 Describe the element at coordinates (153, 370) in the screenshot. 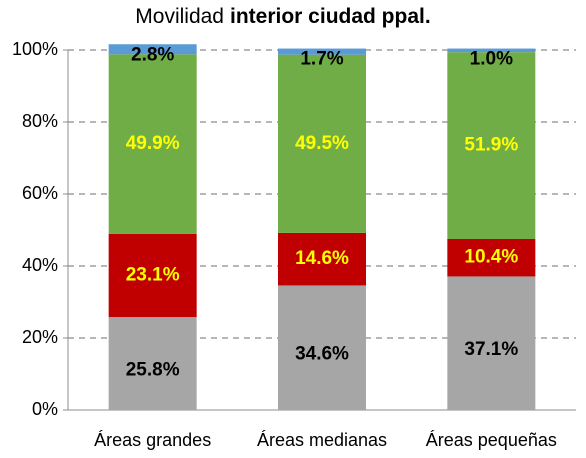

I see `data-label: 25.8%` at that location.